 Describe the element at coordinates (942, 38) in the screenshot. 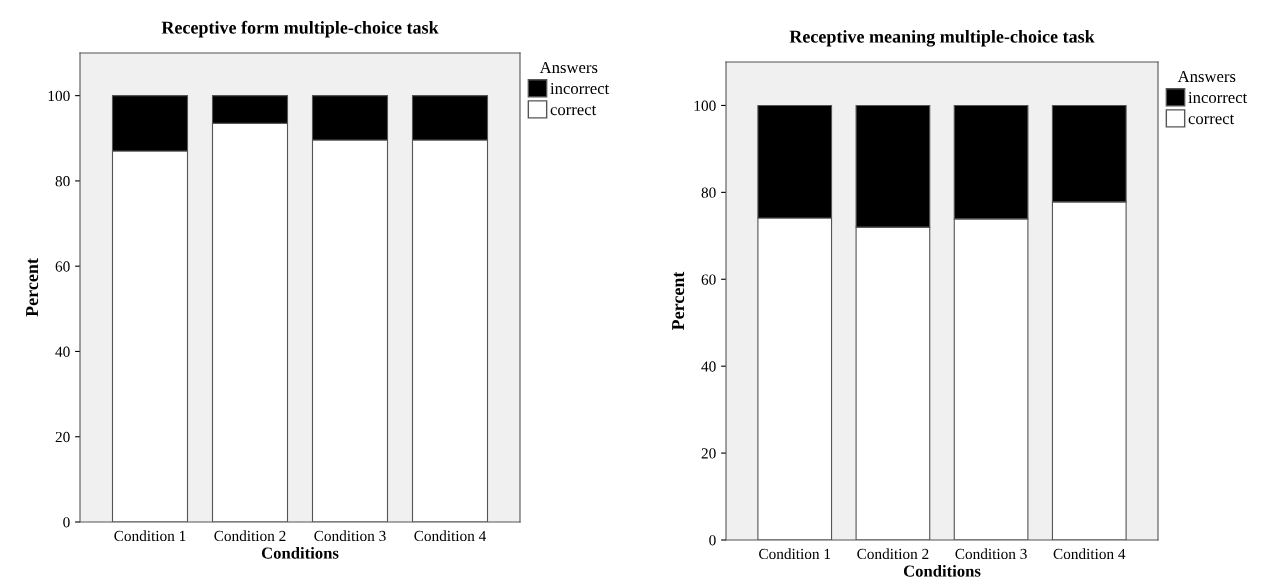

I see `chart-title: Receptive meaning multiple-choice task` at that location.